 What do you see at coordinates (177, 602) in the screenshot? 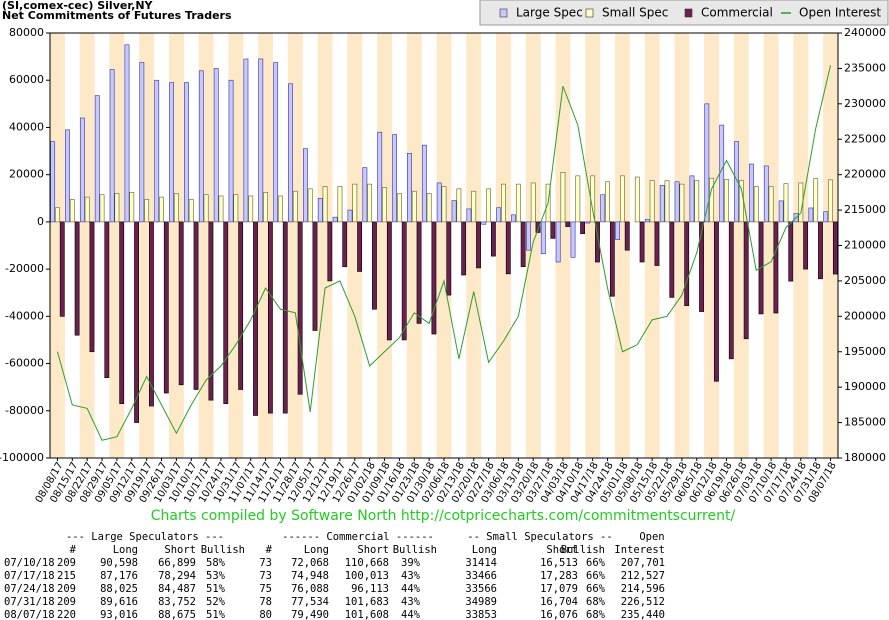
I see `table-cell: 83,752` at bounding box center [177, 602].